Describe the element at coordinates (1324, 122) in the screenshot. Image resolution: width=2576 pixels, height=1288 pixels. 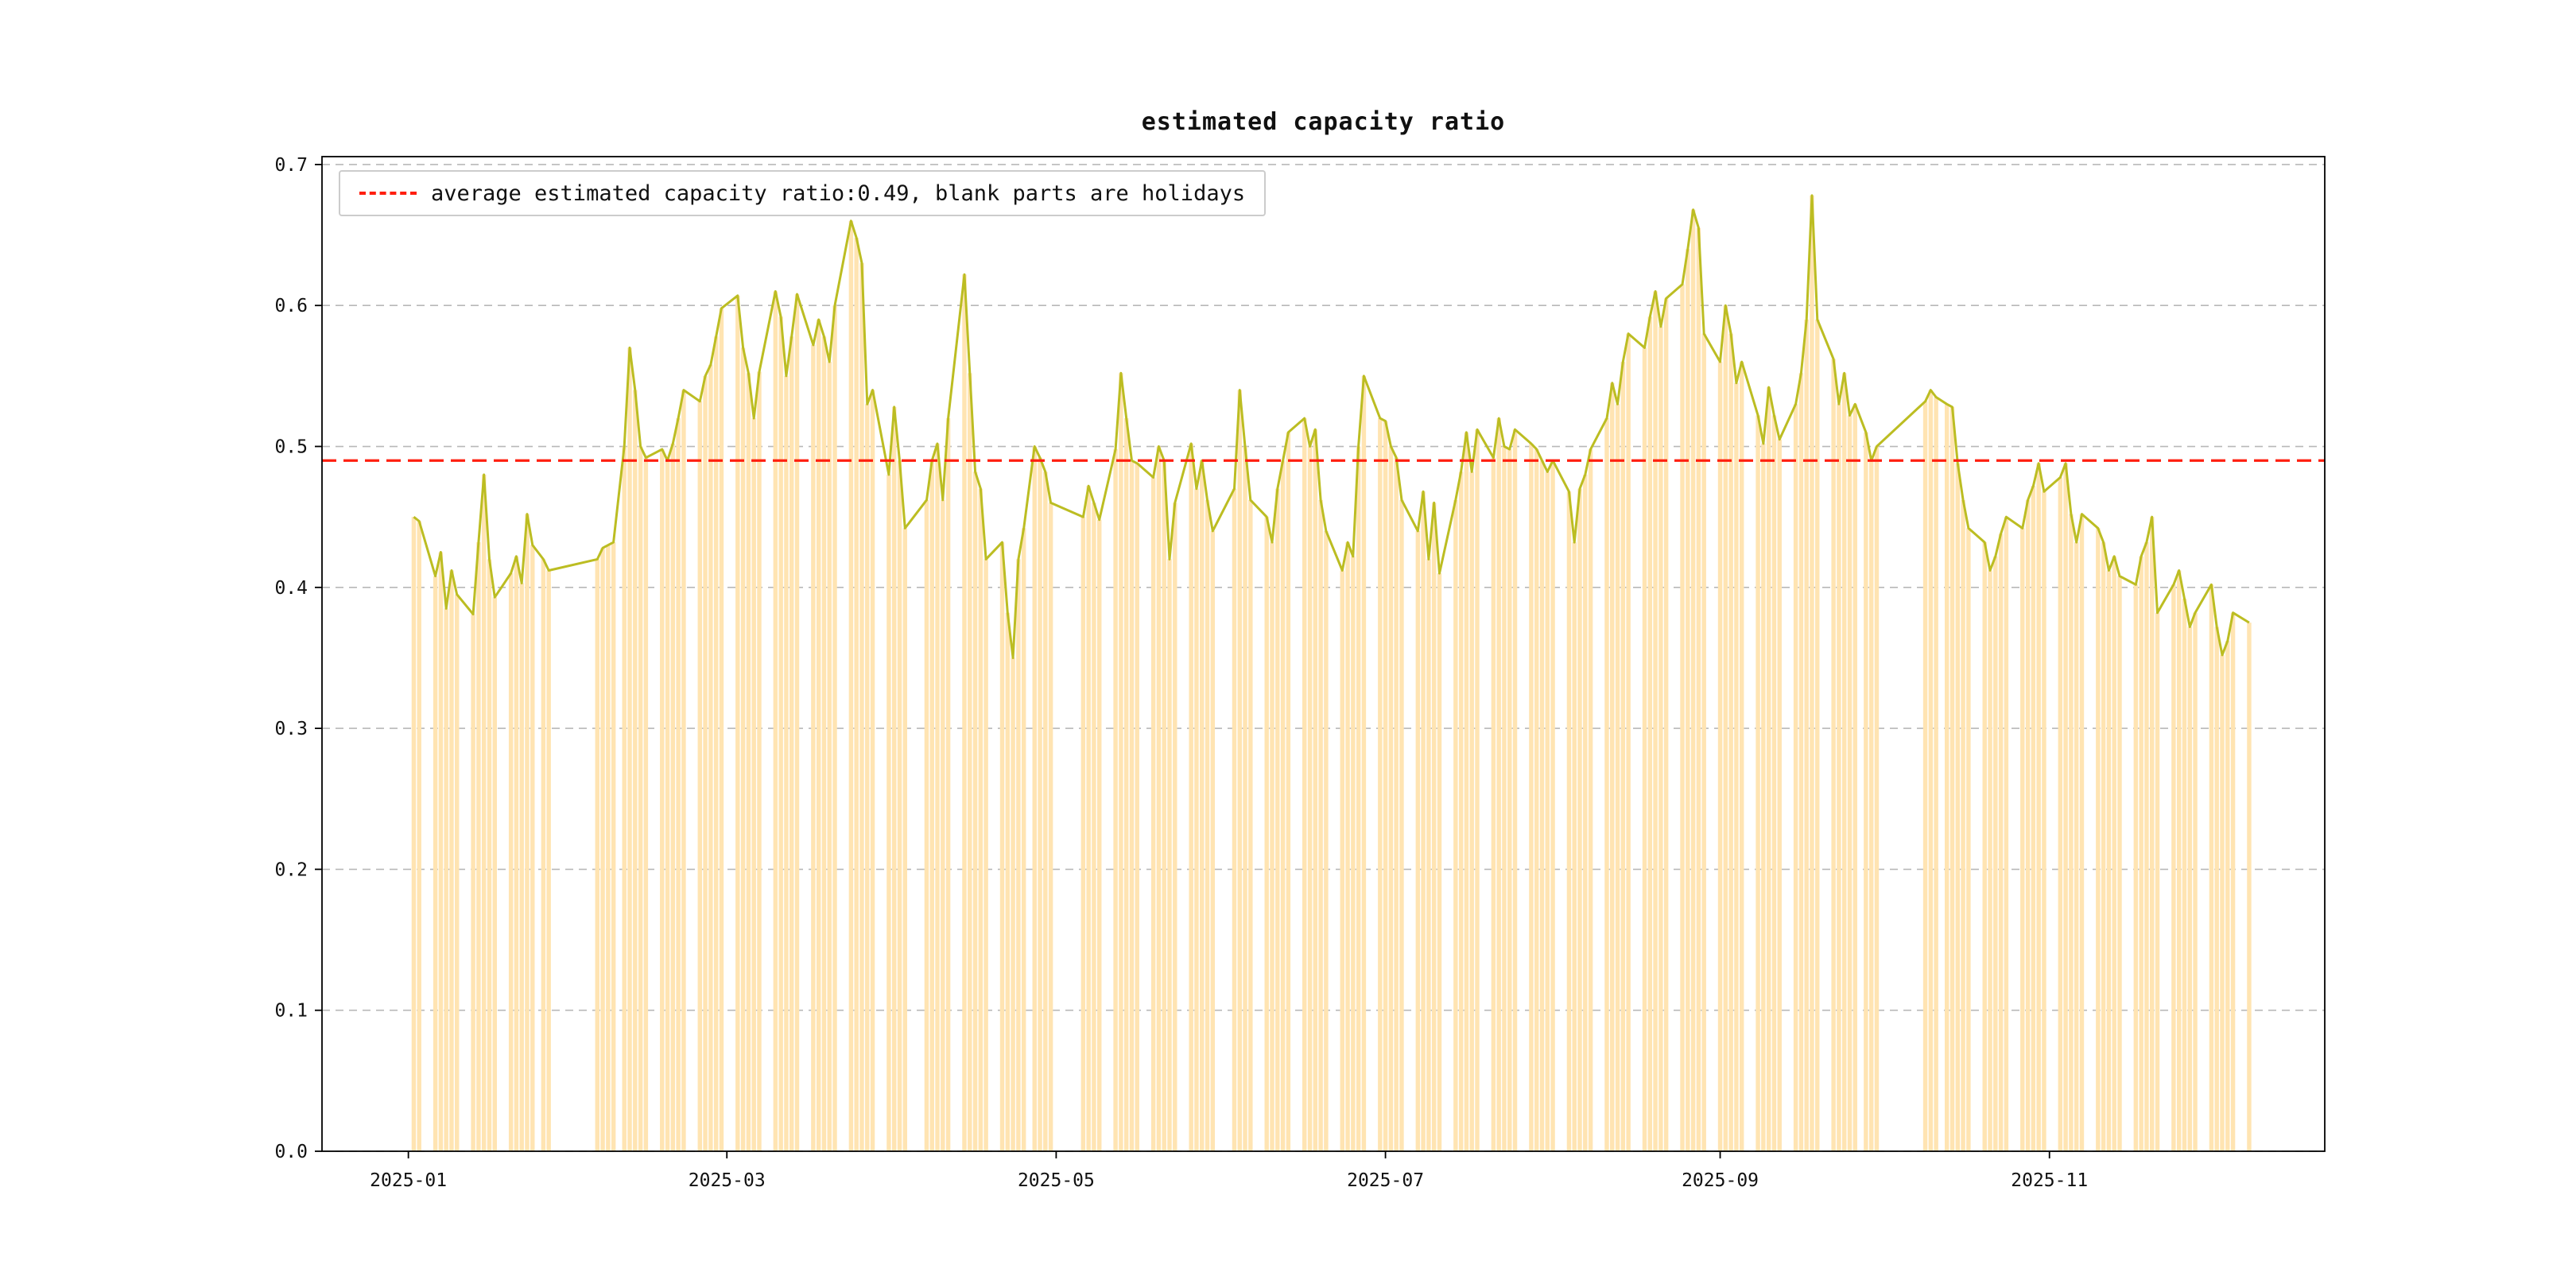
I see `chart-title: estimated capacity ratio` at that location.